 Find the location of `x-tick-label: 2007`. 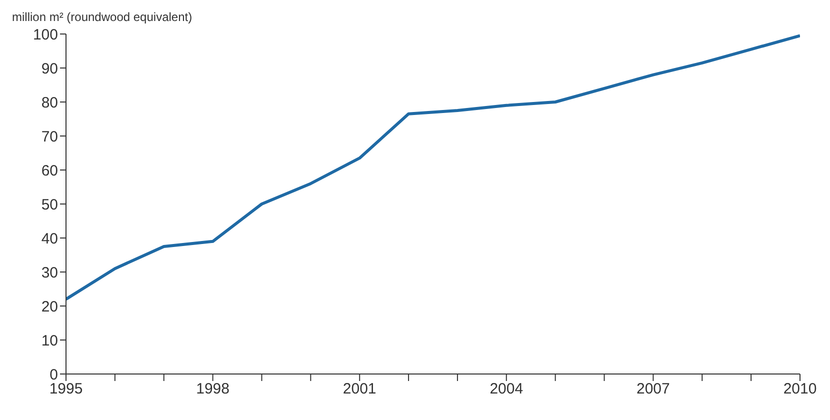

x-tick-label: 2007 is located at coordinates (653, 389).